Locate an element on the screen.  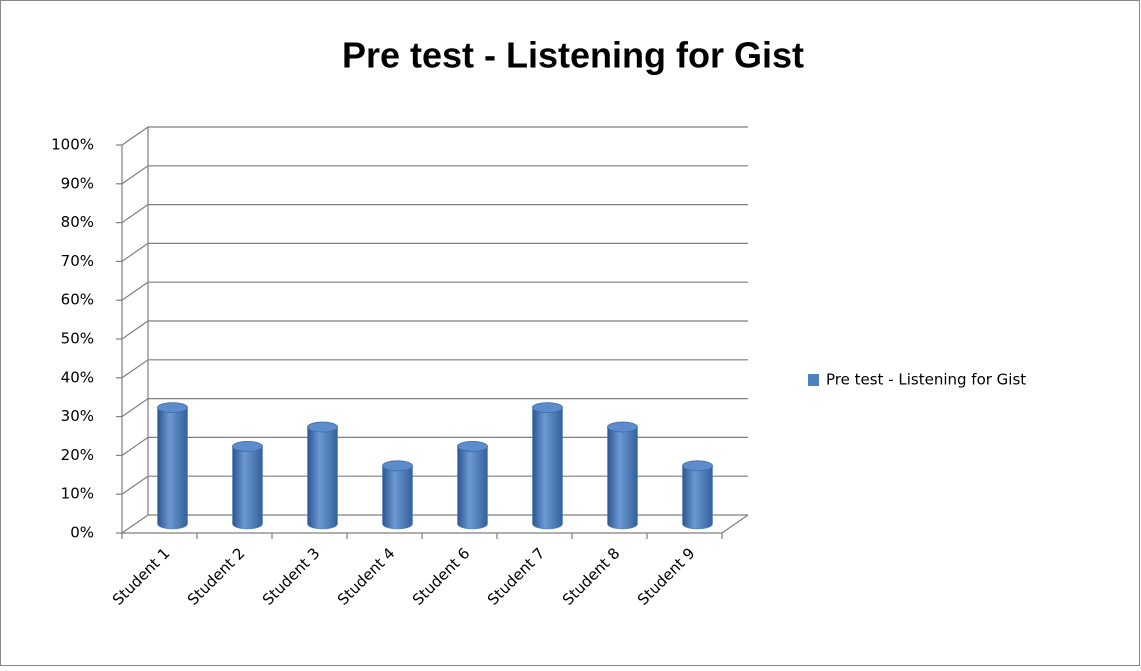
y-tick-label: 90% is located at coordinates (77, 183).